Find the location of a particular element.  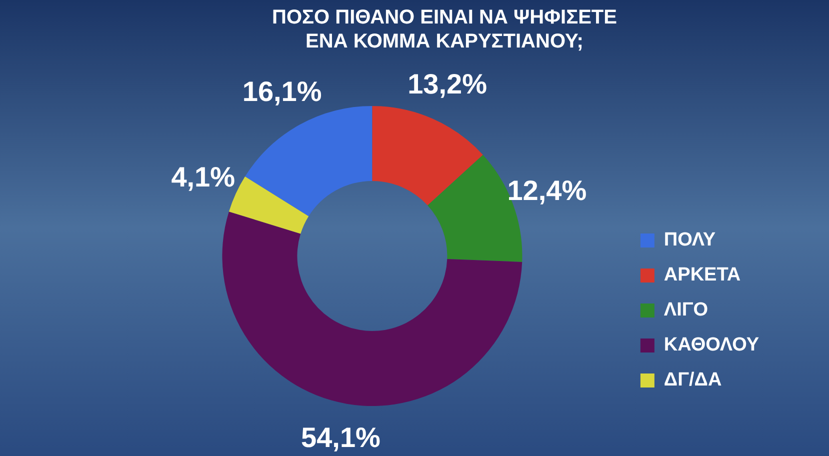

data-label: 4,1% is located at coordinates (203, 176).